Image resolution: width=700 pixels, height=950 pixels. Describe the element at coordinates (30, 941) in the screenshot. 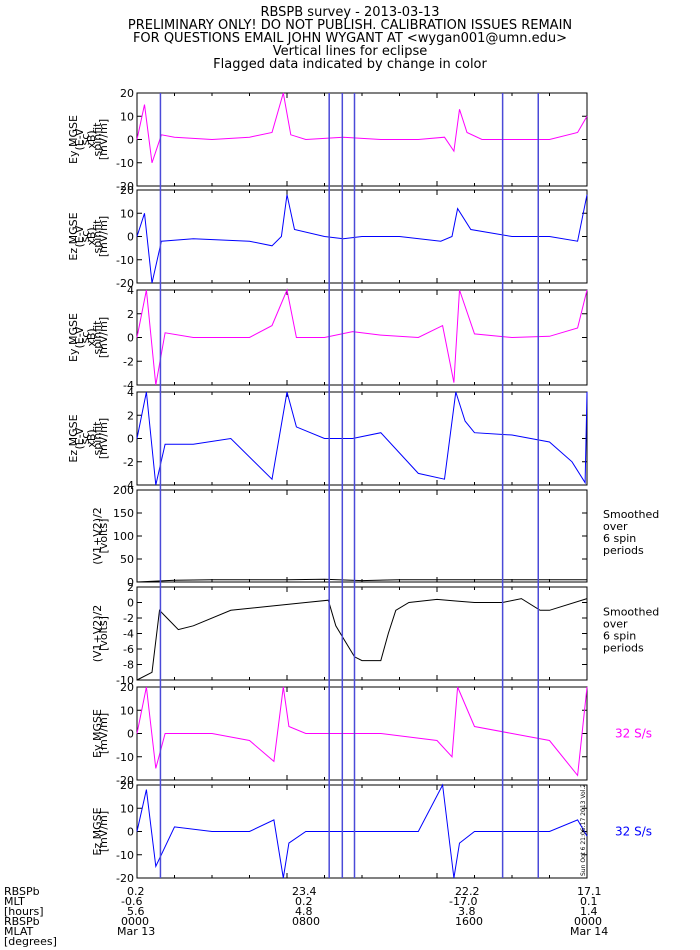

I see `row-label-5: [degrees]` at that location.